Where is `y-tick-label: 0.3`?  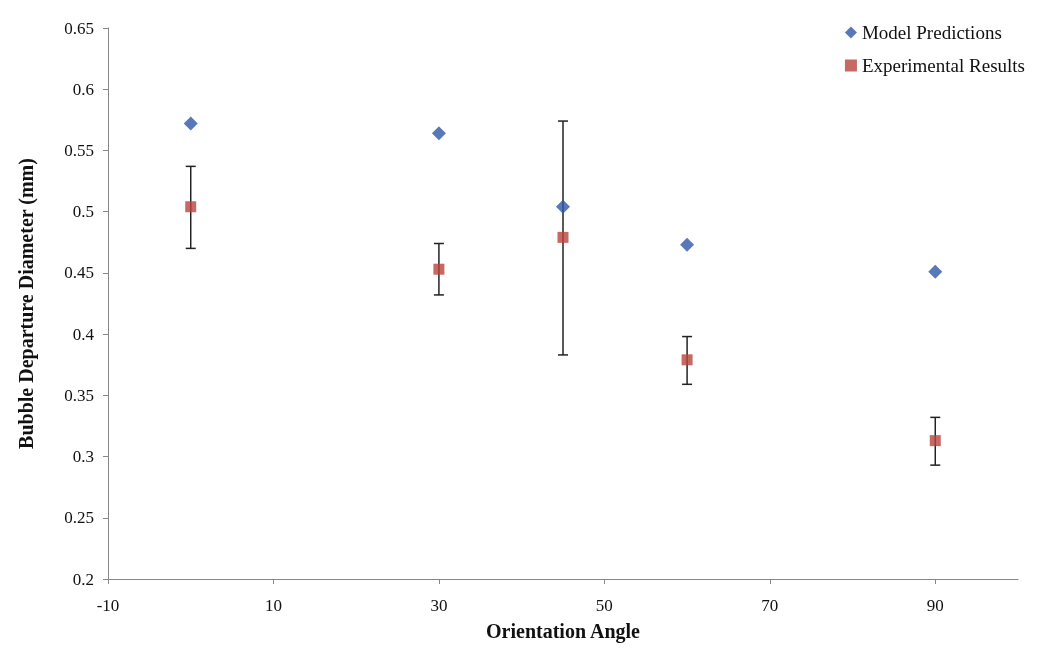 y-tick-label: 0.3 is located at coordinates (83, 457).